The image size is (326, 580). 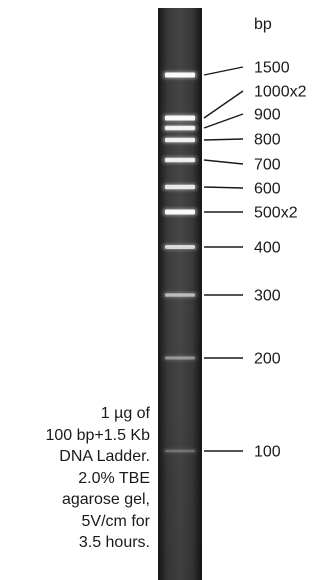 I want to click on band-label-1000x2: 1000x2, so click(x=280, y=92).